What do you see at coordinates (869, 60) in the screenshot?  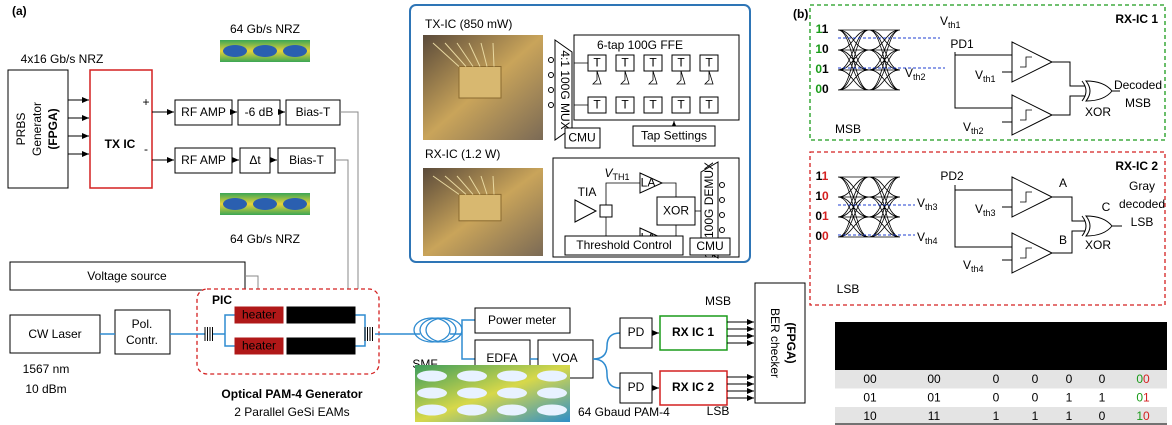 I see `eye-trace` at bounding box center [869, 60].